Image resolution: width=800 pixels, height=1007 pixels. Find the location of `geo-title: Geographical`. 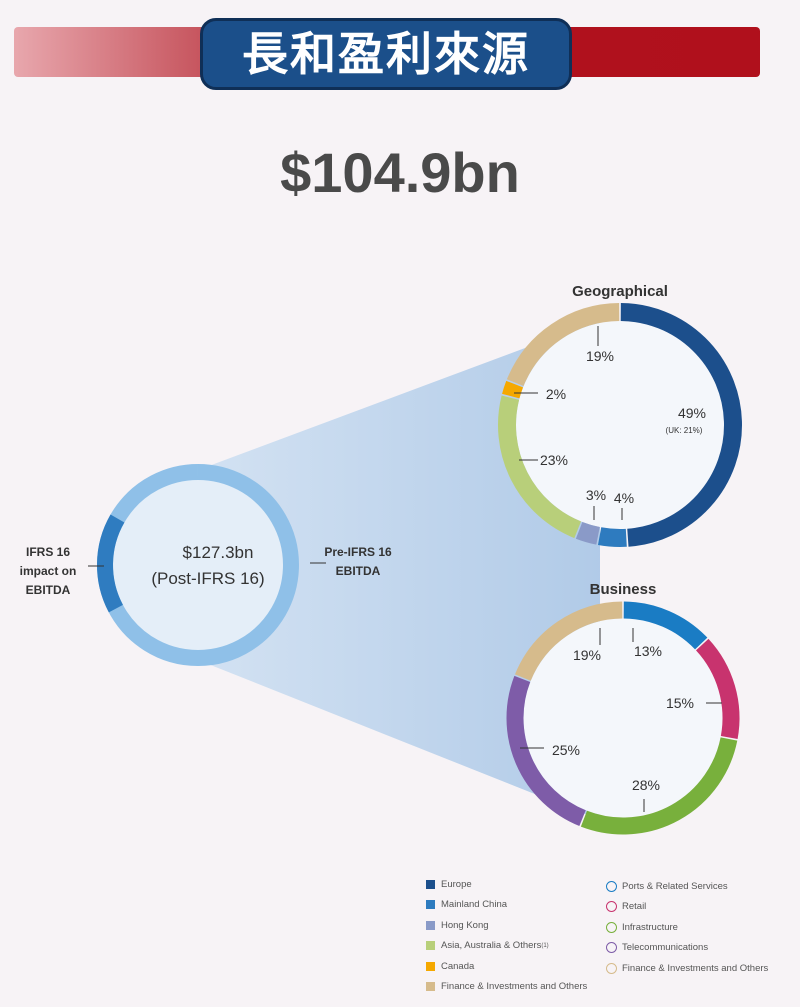

geo-title: Geographical is located at coordinates (620, 291).